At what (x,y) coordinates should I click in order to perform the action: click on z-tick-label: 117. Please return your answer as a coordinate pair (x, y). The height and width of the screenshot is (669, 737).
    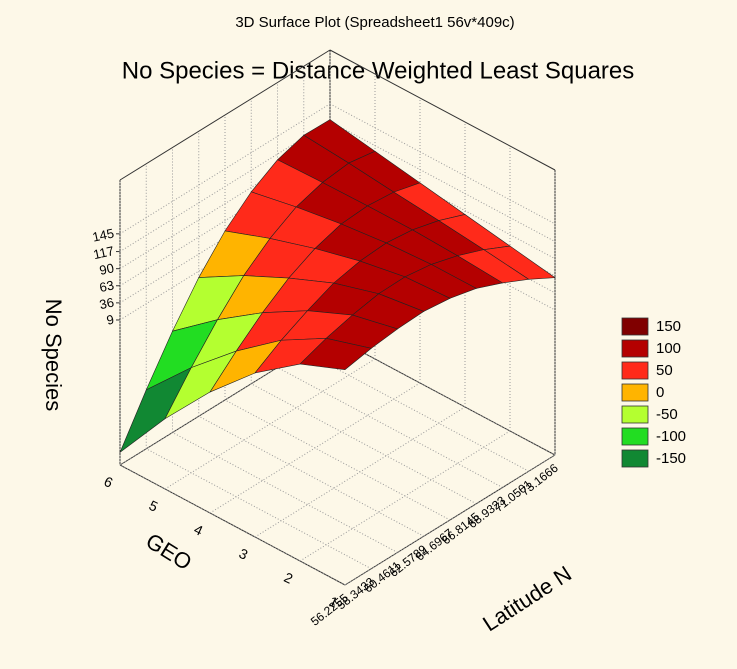
    Looking at the image, I should click on (103, 252).